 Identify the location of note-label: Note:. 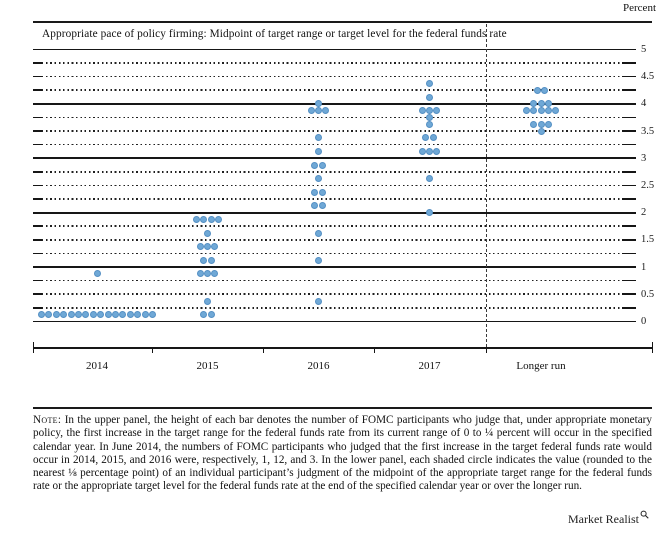
(47, 420).